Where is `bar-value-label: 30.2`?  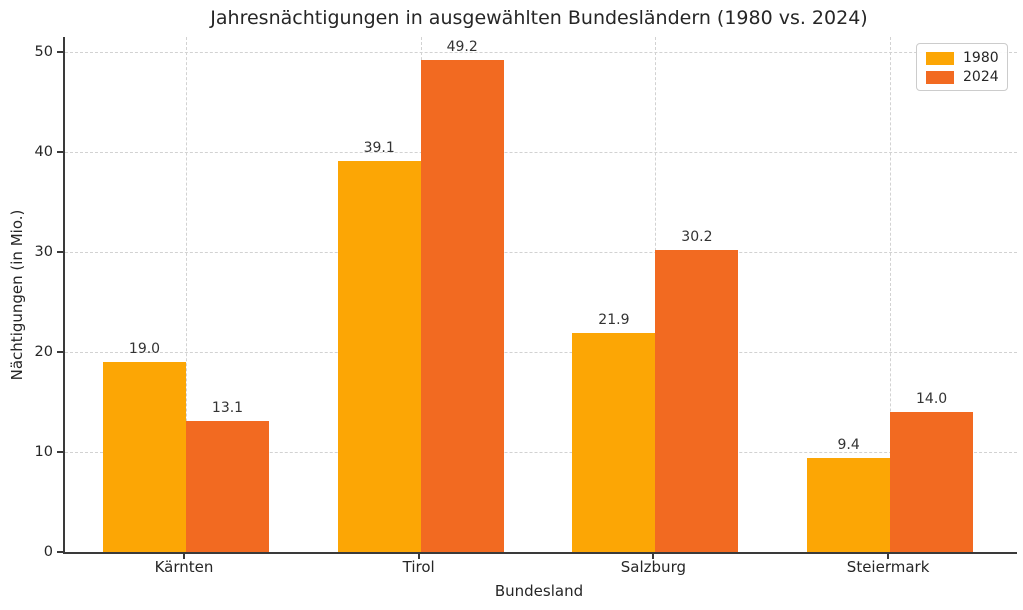 bar-value-label: 30.2 is located at coordinates (697, 237).